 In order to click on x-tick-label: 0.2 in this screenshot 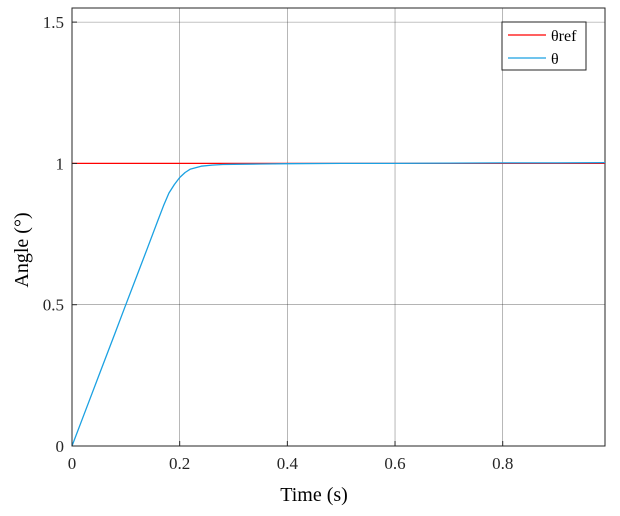, I will do `click(179, 463)`.